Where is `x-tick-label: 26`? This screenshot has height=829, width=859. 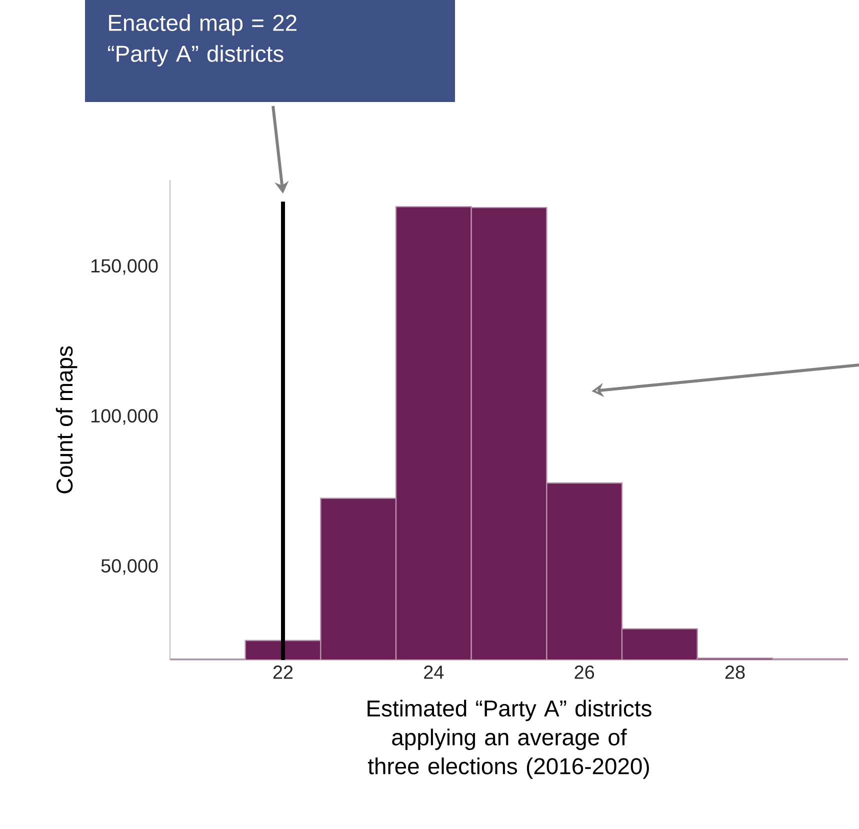 x-tick-label: 26 is located at coordinates (584, 672).